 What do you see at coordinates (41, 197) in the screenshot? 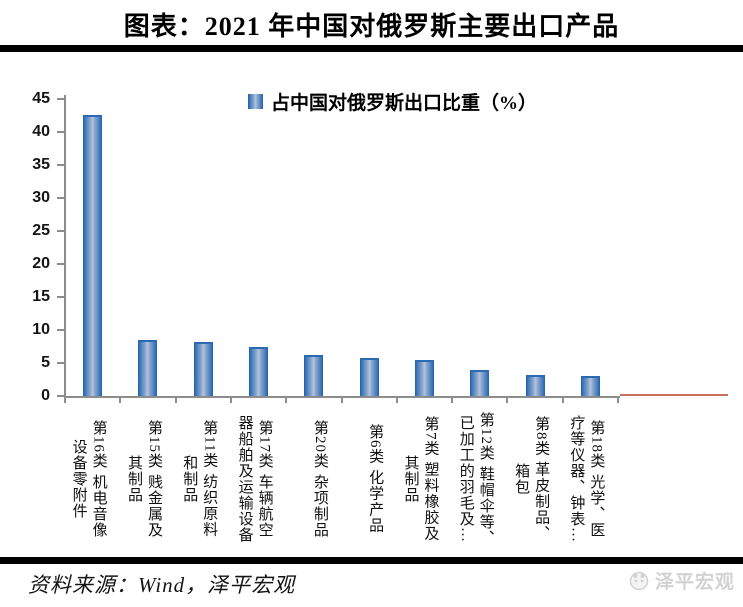
I see `y-axis-label: 30` at bounding box center [41, 197].